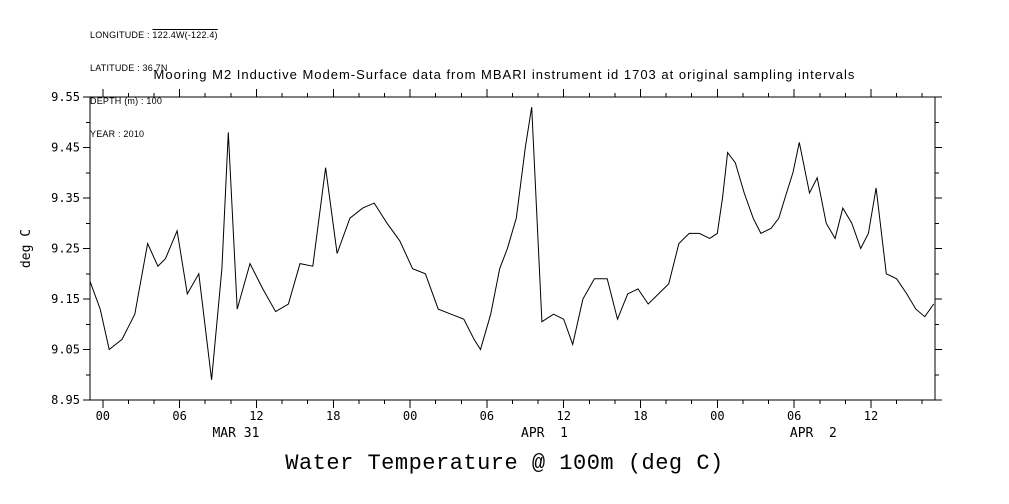  I want to click on y-axis-label: deg C, so click(26, 248).